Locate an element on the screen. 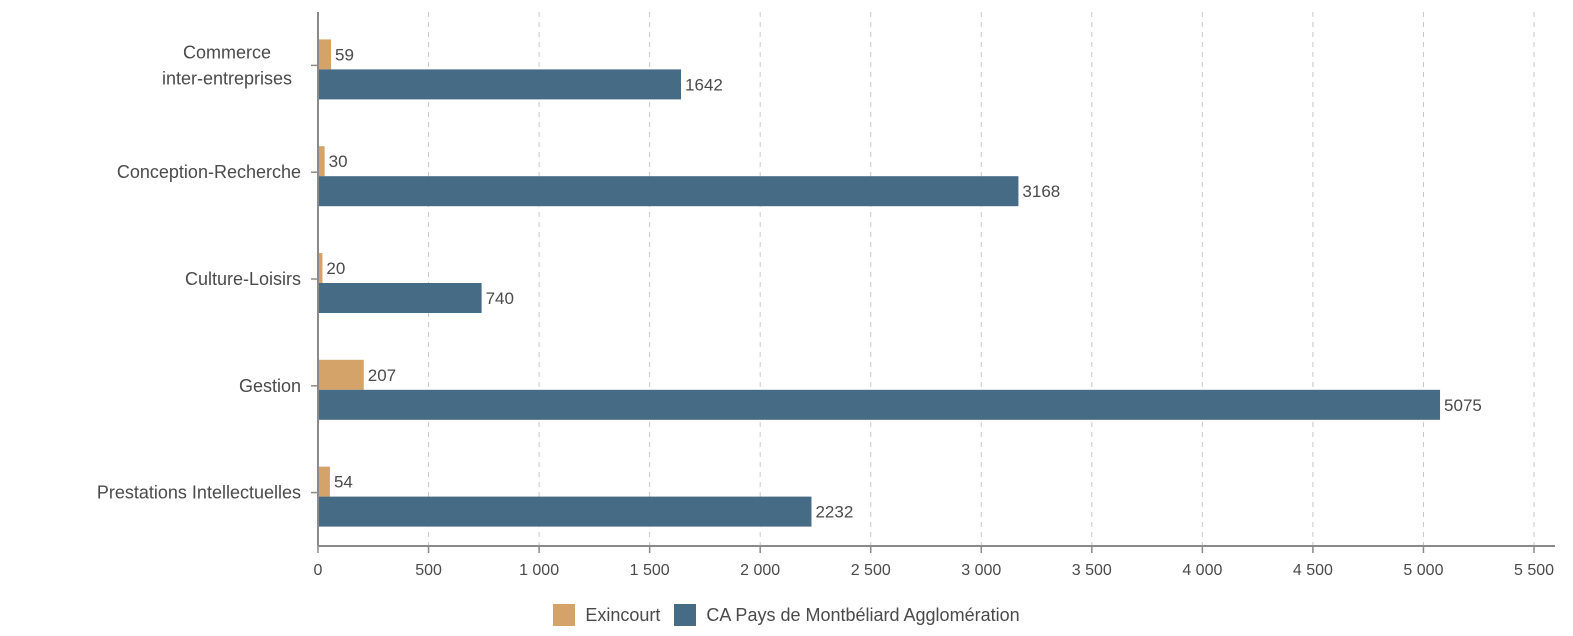 The image size is (1573, 636). legend-item-series-1: Exincourt is located at coordinates (606, 615).